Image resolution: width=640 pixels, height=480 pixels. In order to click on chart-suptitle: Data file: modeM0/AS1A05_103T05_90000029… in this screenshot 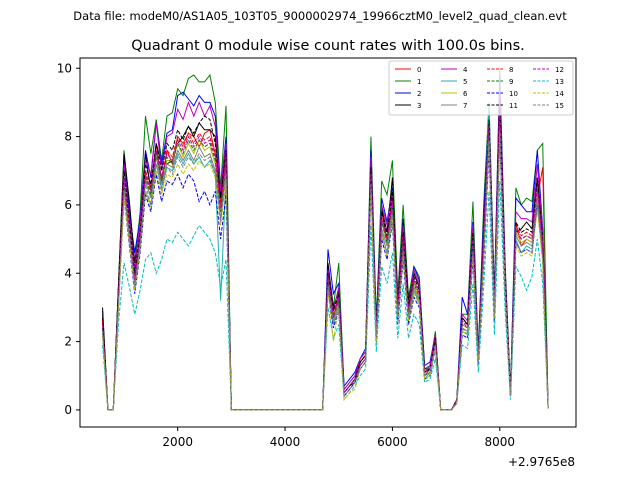, I will do `click(320, 16)`.